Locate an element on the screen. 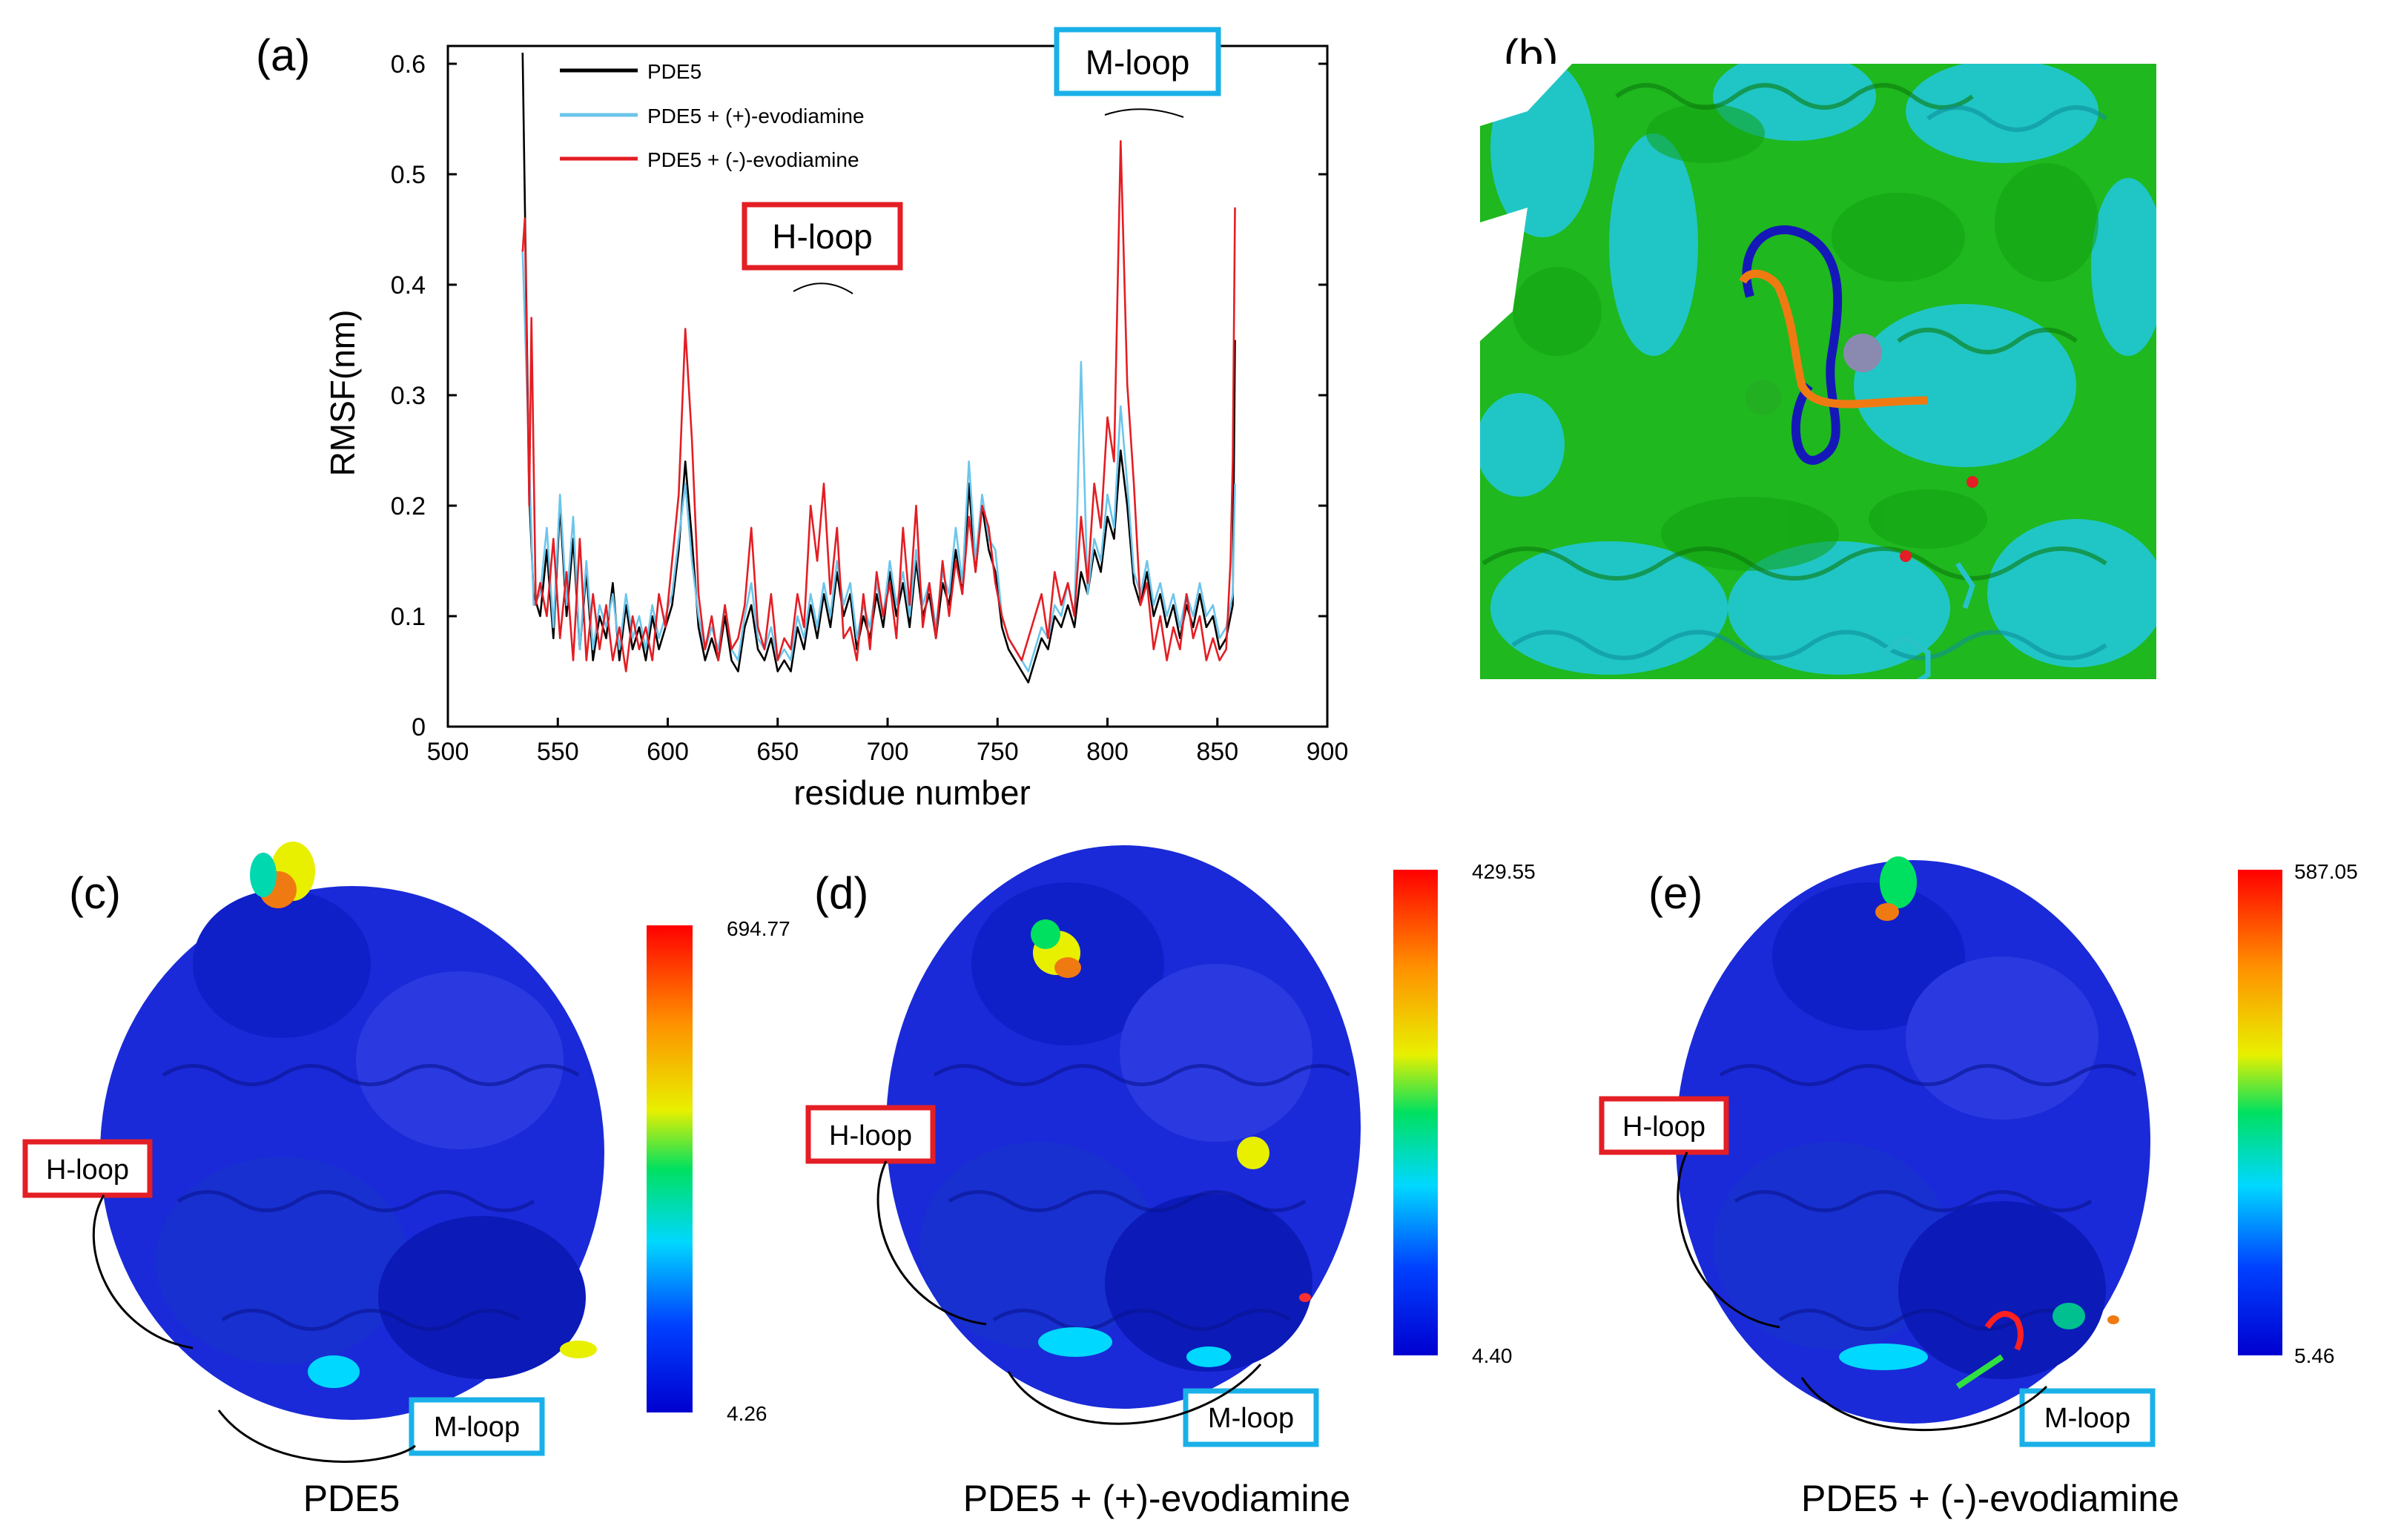 This screenshot has height=1540, width=2381. m-loop-box-c is located at coordinates (477, 1427).